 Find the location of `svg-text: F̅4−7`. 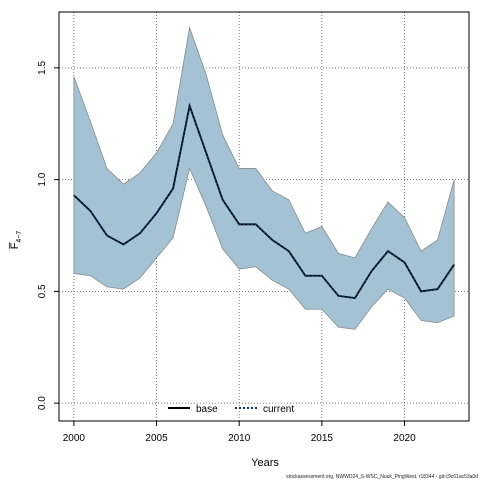

svg-text: F̅4−7 is located at coordinates (16, 240).